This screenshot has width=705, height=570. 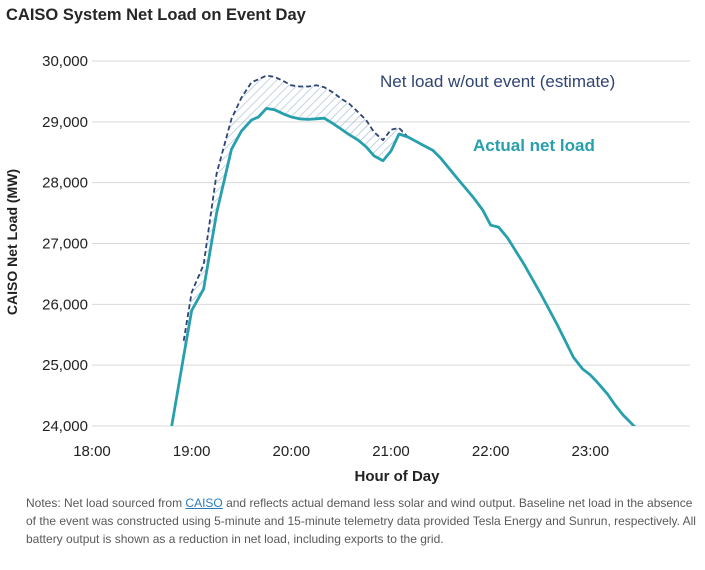 I want to click on actual-series-label: Actual net load, so click(x=534, y=145).